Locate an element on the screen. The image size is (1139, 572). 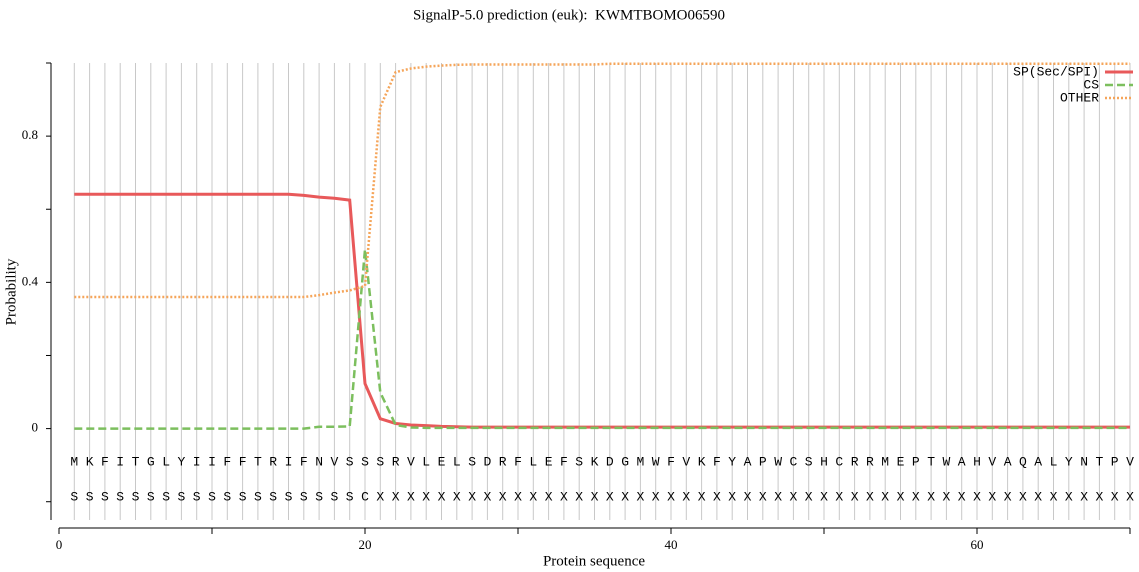
x-tick-label: 60 is located at coordinates (977, 544).